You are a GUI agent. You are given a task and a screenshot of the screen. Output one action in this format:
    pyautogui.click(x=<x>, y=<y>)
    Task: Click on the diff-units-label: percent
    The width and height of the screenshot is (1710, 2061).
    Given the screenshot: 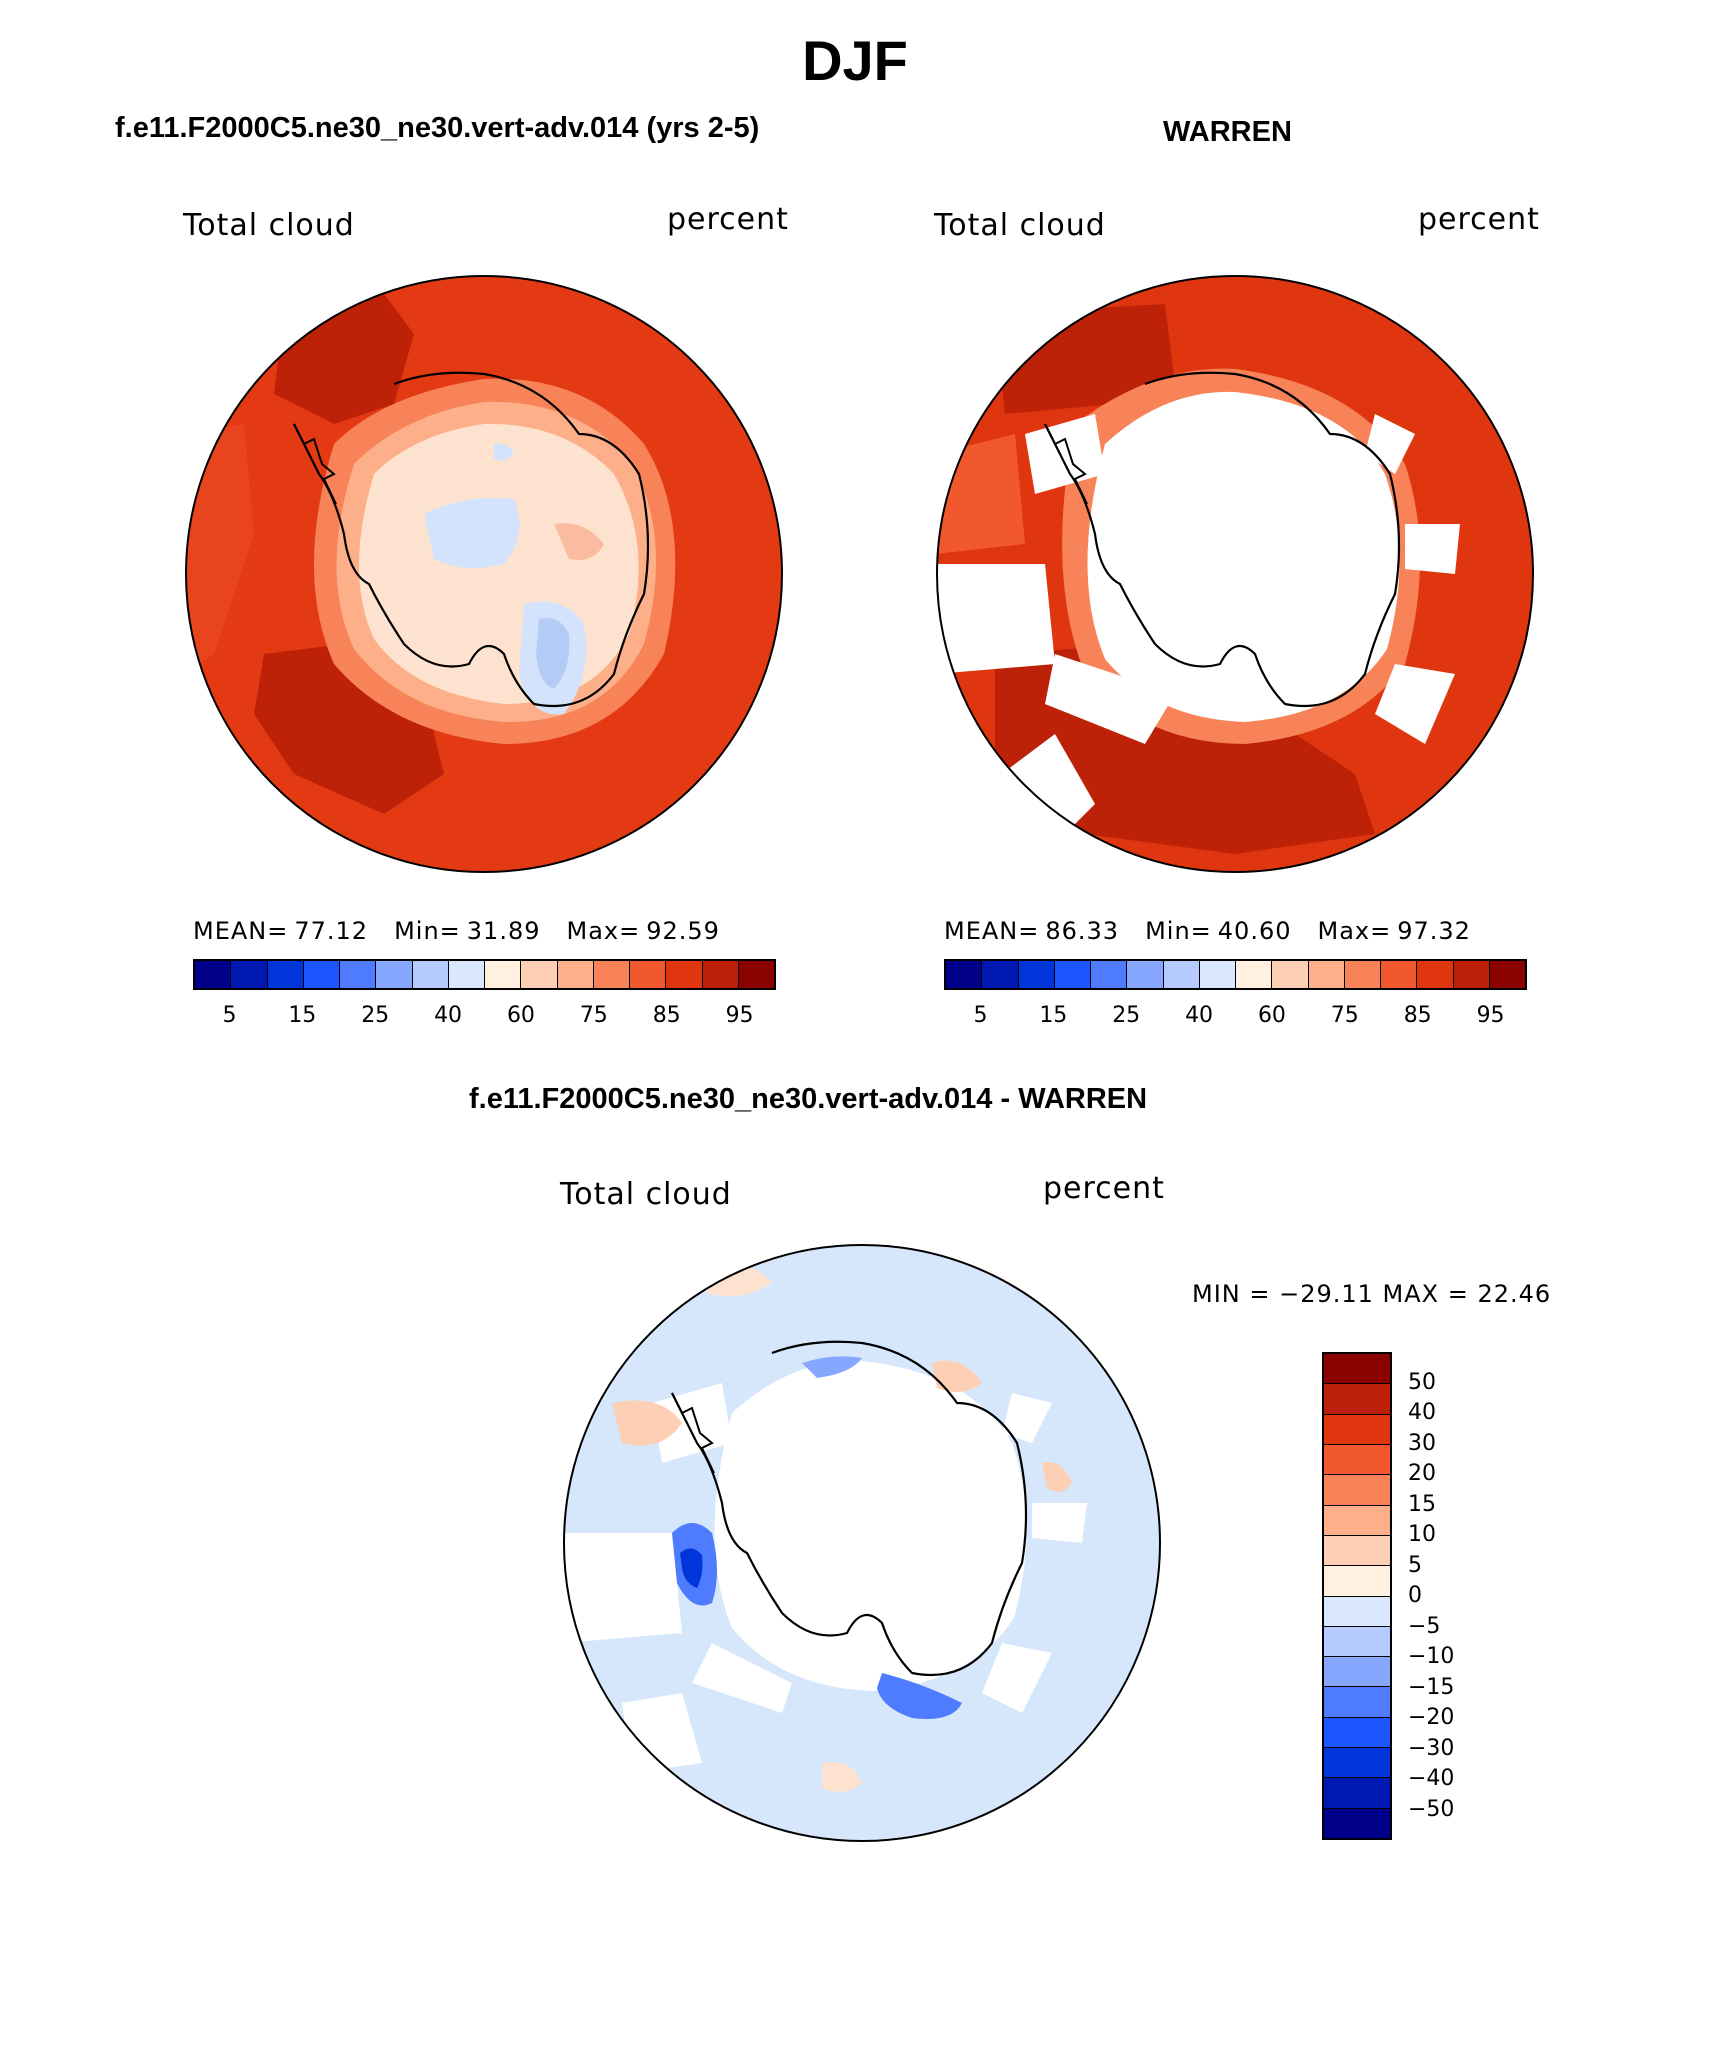 What is the action you would take?
    pyautogui.click(x=1104, y=1188)
    